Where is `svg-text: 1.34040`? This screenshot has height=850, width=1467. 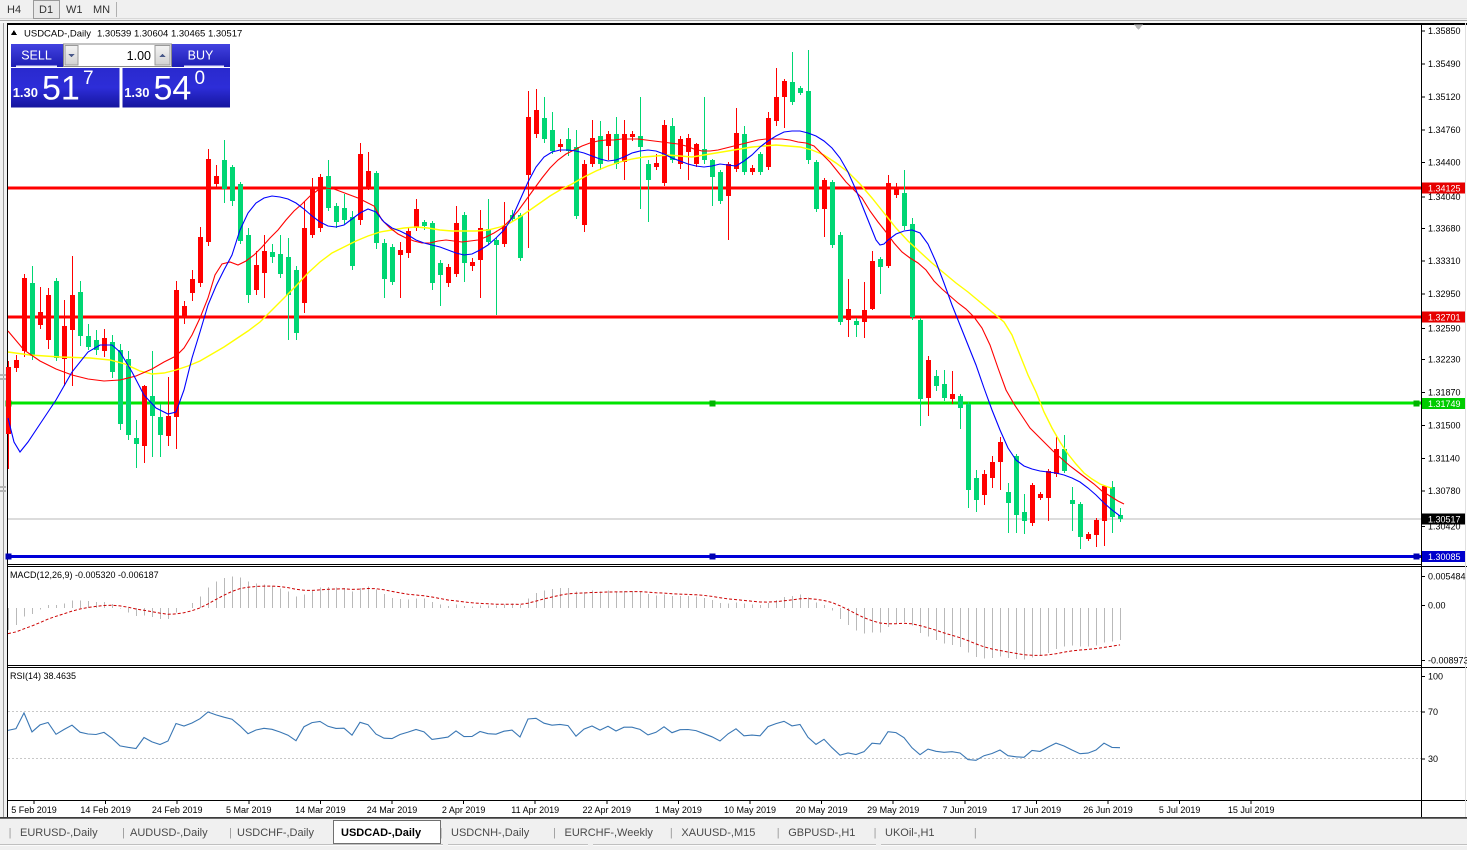 svg-text: 1.34040 is located at coordinates (1444, 197).